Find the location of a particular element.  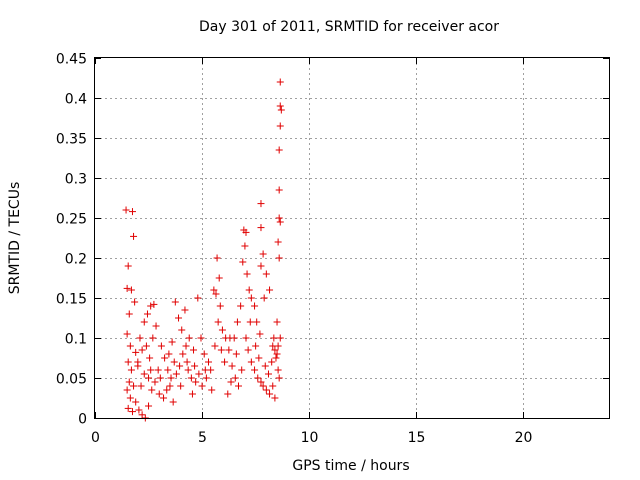

x-tick-label: 10 is located at coordinates (310, 438).